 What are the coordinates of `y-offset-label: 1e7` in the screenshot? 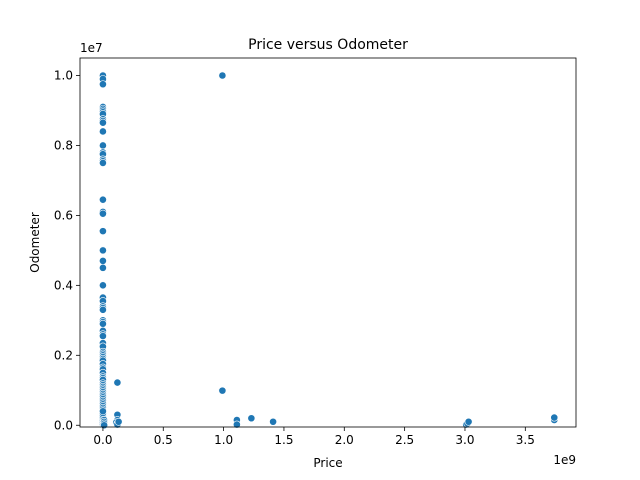 It's located at (91, 48).